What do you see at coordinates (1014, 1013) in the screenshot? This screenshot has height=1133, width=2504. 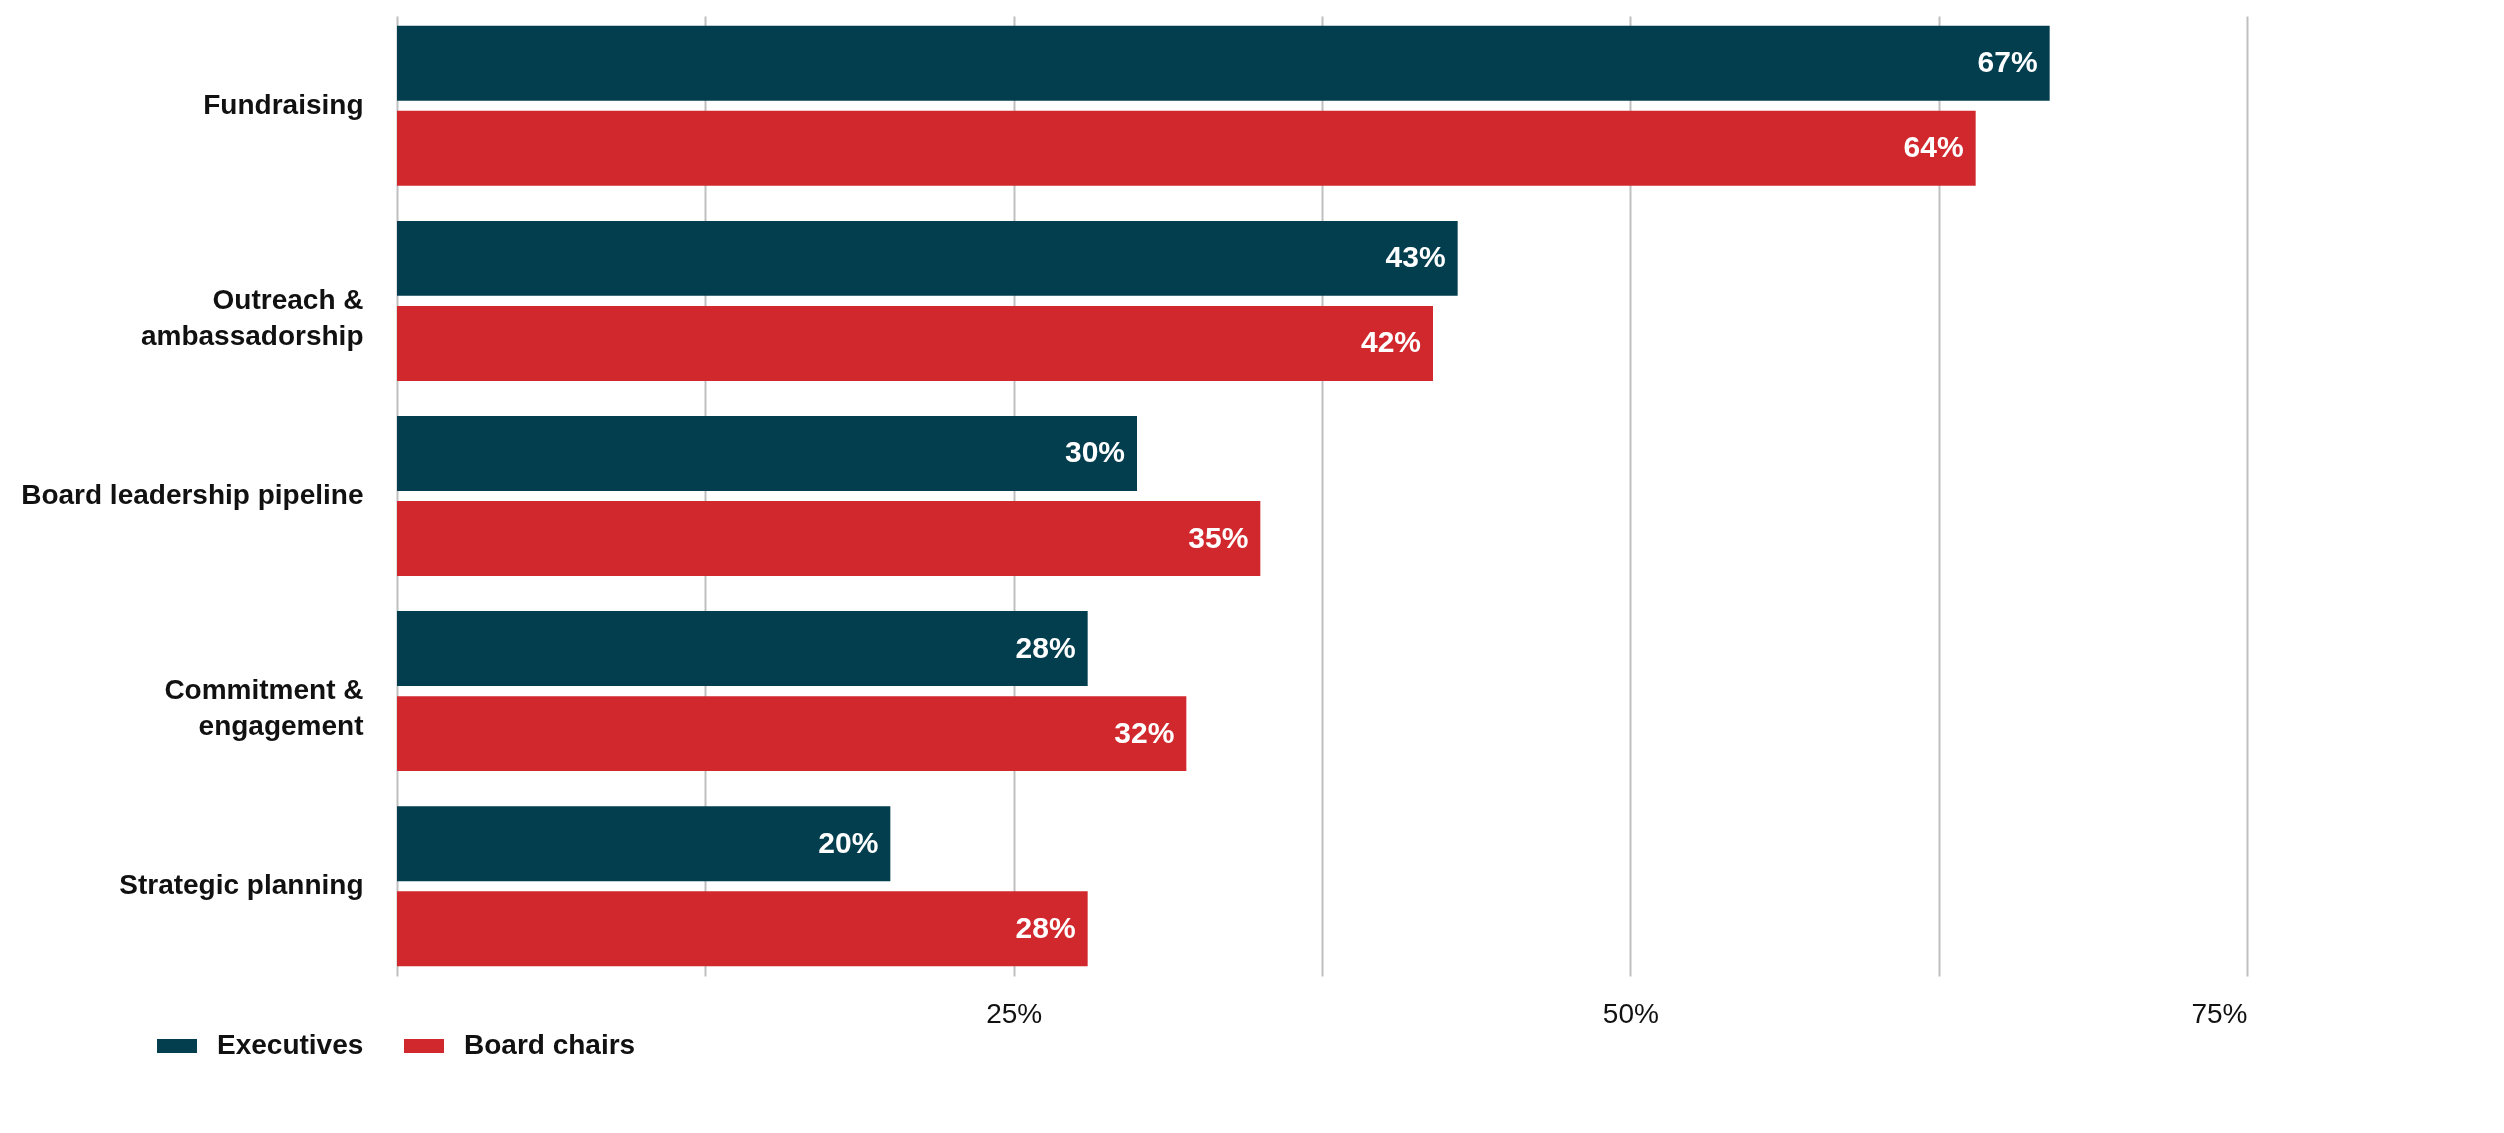 I see `x-tick-label: 25%` at bounding box center [1014, 1013].